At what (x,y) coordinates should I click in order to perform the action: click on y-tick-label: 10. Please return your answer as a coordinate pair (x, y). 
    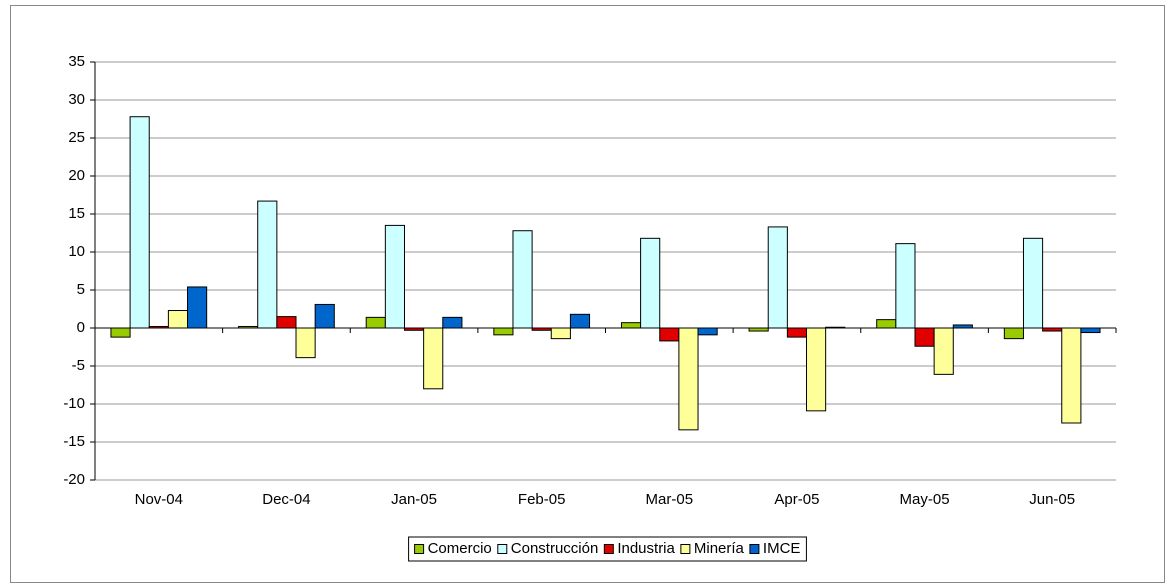
    Looking at the image, I should click on (76, 251).